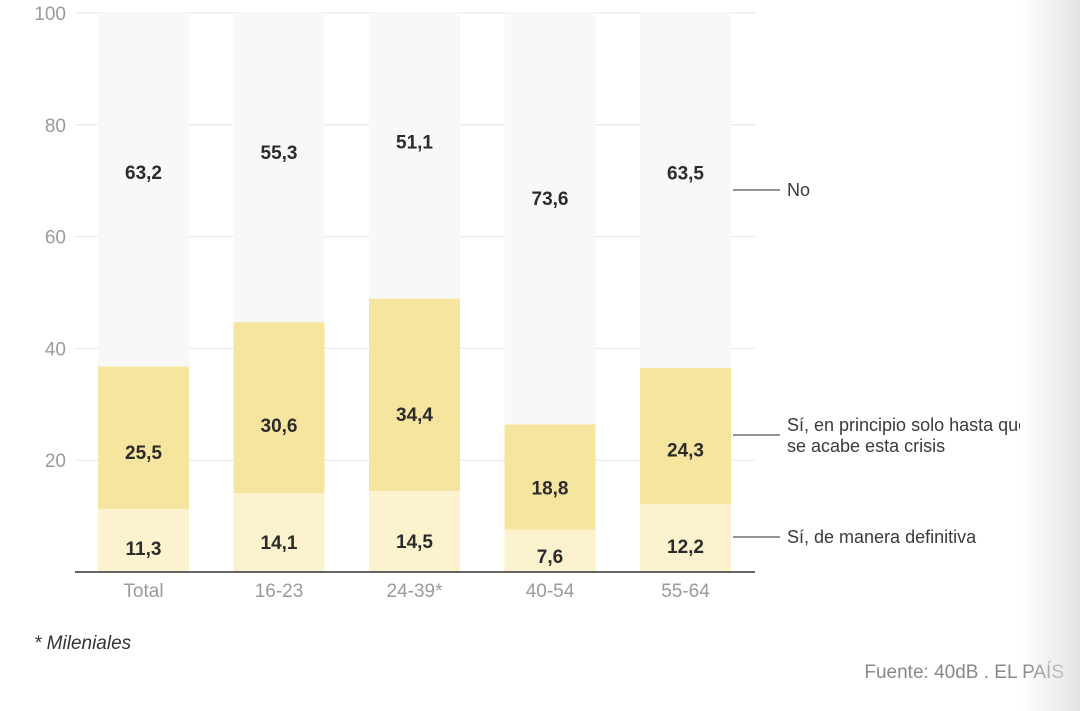  I want to click on y-axis-ticks: 20 40 60 80 100, so click(50, 238).